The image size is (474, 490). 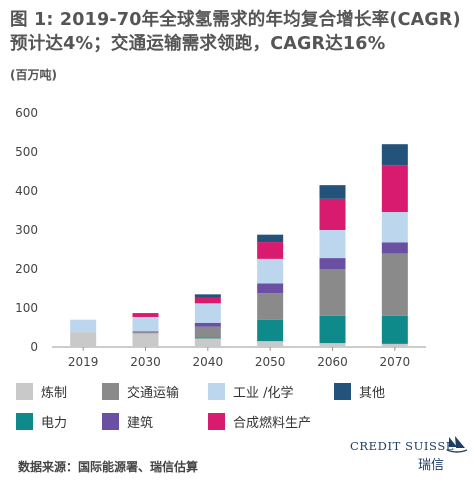 I want to click on legend-label: 电力, so click(x=54, y=423).